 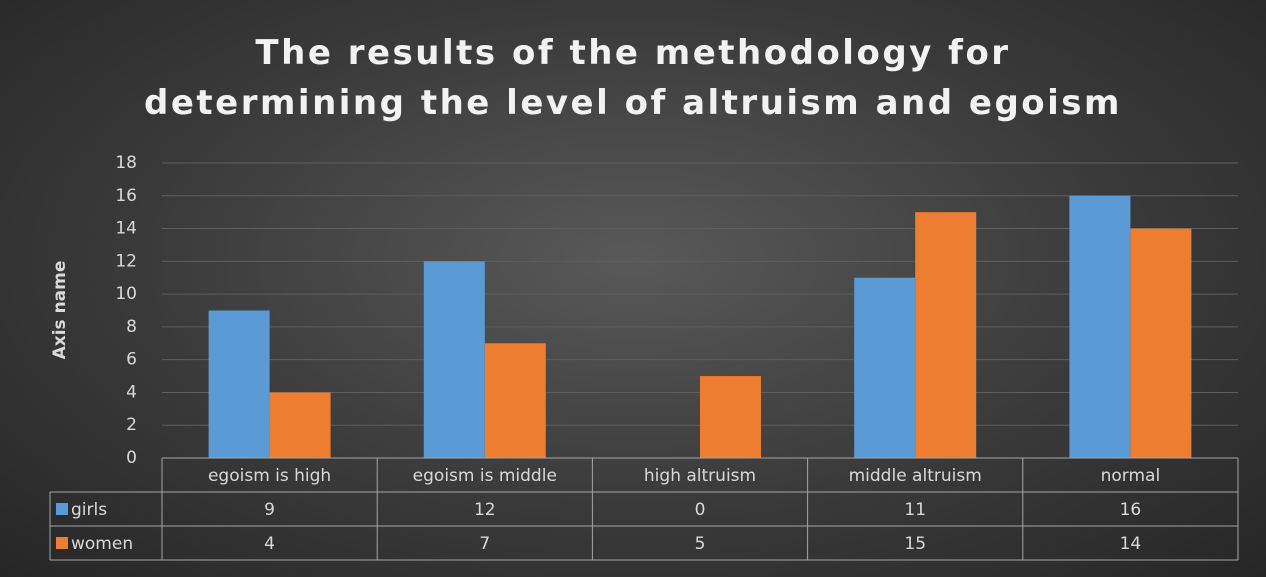 What do you see at coordinates (1131, 476) in the screenshot?
I see `x-tick-label: normal` at bounding box center [1131, 476].